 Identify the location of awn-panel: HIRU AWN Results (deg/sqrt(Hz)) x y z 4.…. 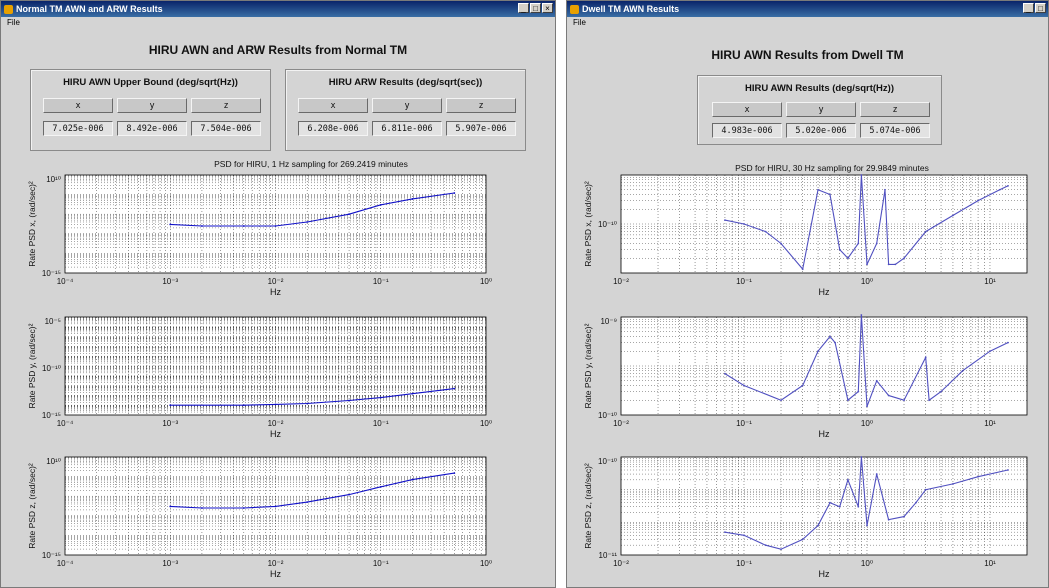
(819, 110).